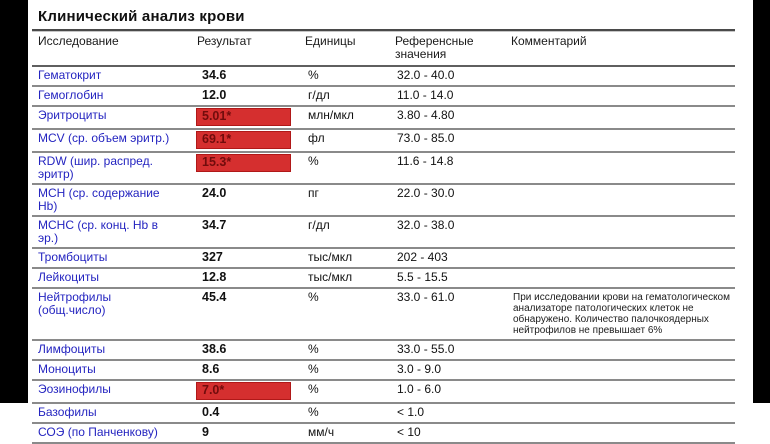 The width and height of the screenshot is (770, 444). I want to click on test-name-link: Моноциты, so click(67, 369).